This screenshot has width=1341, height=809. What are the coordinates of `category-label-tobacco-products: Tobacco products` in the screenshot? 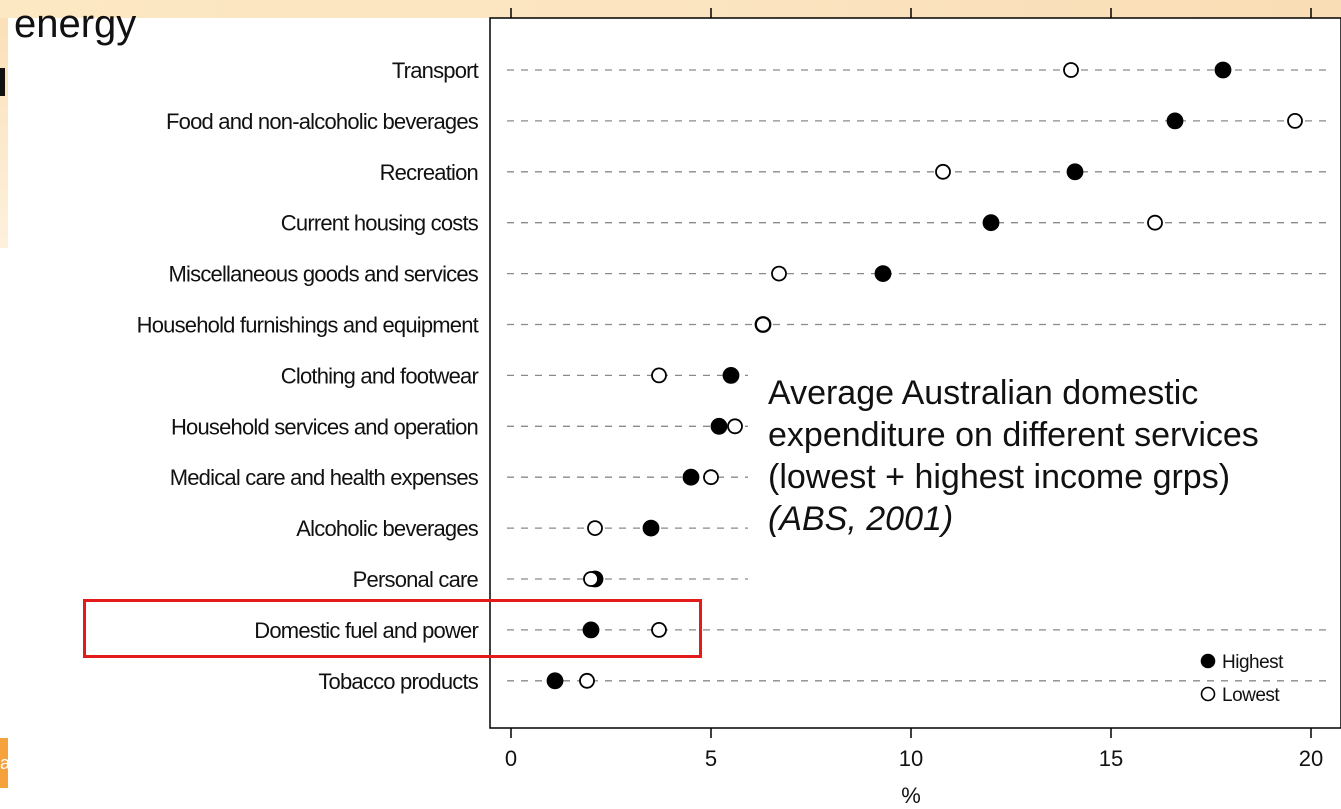 It's located at (398, 681).